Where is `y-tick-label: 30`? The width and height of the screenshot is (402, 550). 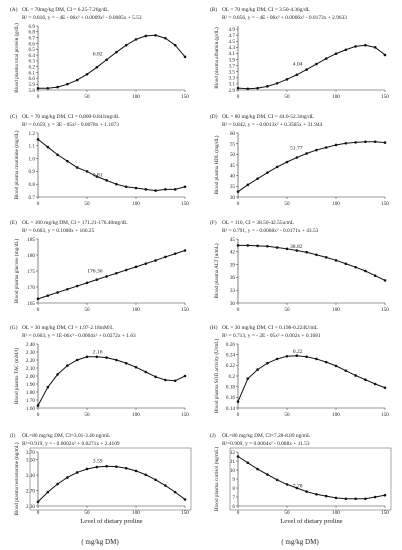 y-tick-label: 30 is located at coordinates (233, 304).